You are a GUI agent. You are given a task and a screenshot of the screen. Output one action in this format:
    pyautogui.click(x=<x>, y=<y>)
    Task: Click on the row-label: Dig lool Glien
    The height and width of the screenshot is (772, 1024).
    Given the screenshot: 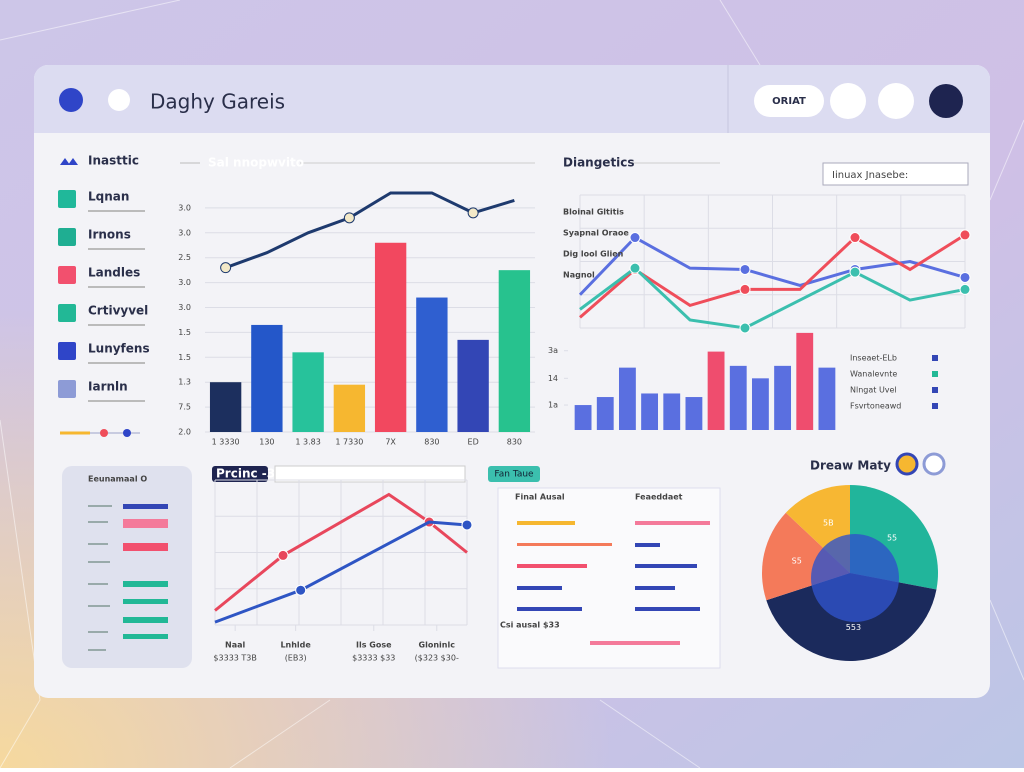 What is the action you would take?
    pyautogui.click(x=593, y=254)
    